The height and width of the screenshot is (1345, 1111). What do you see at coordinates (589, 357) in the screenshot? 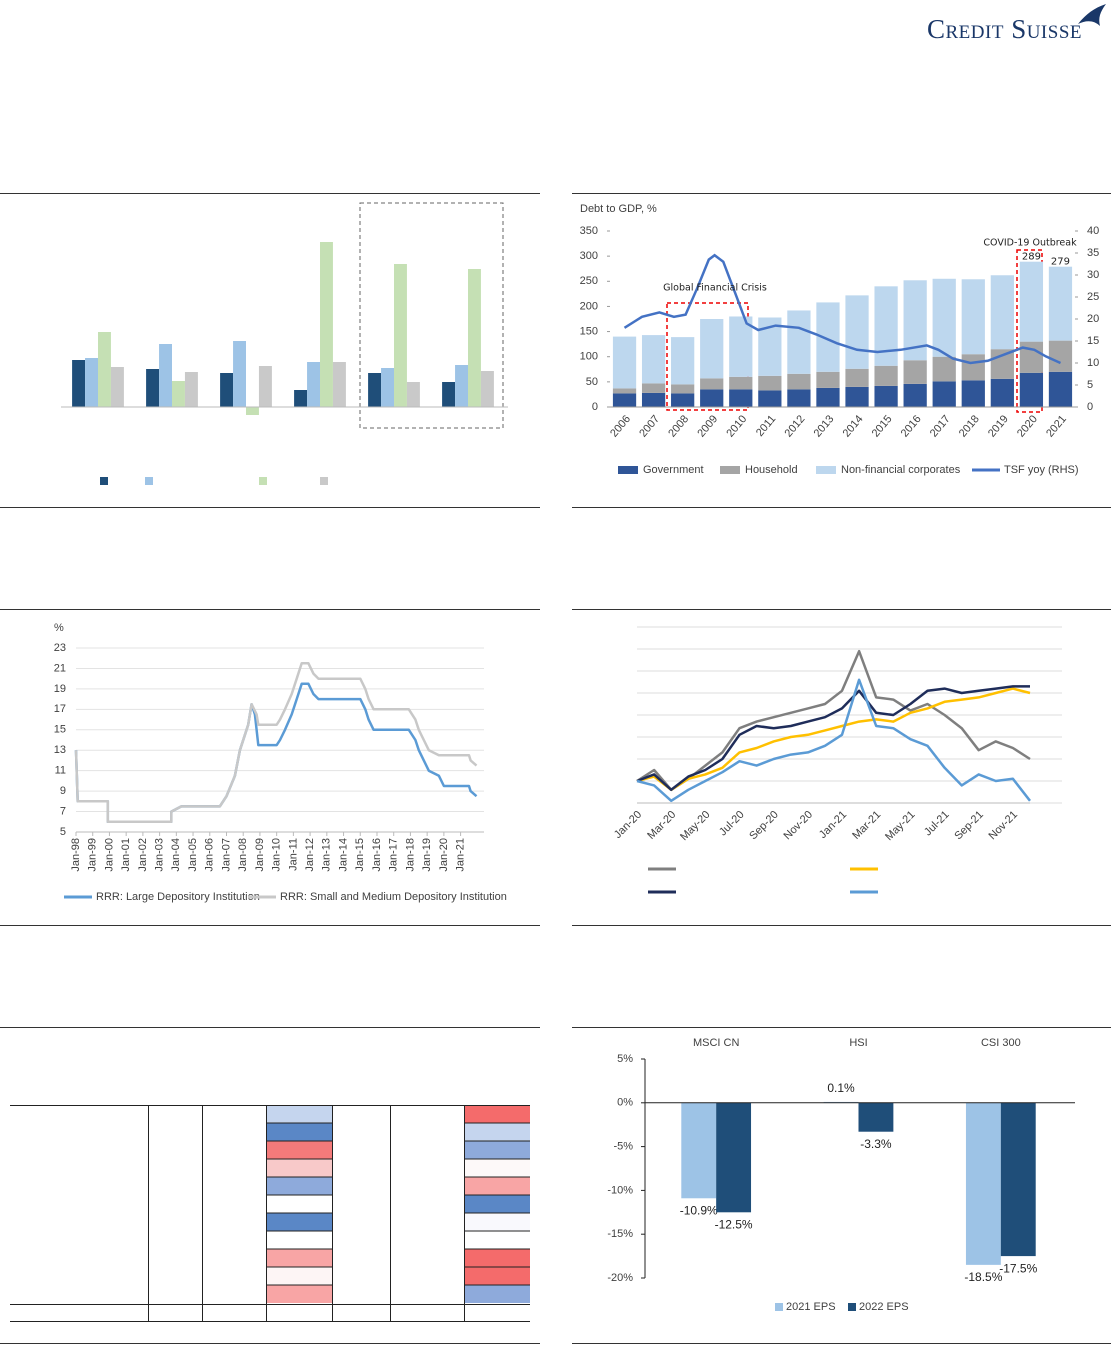
I see `y-tick-label: 100` at bounding box center [589, 357].